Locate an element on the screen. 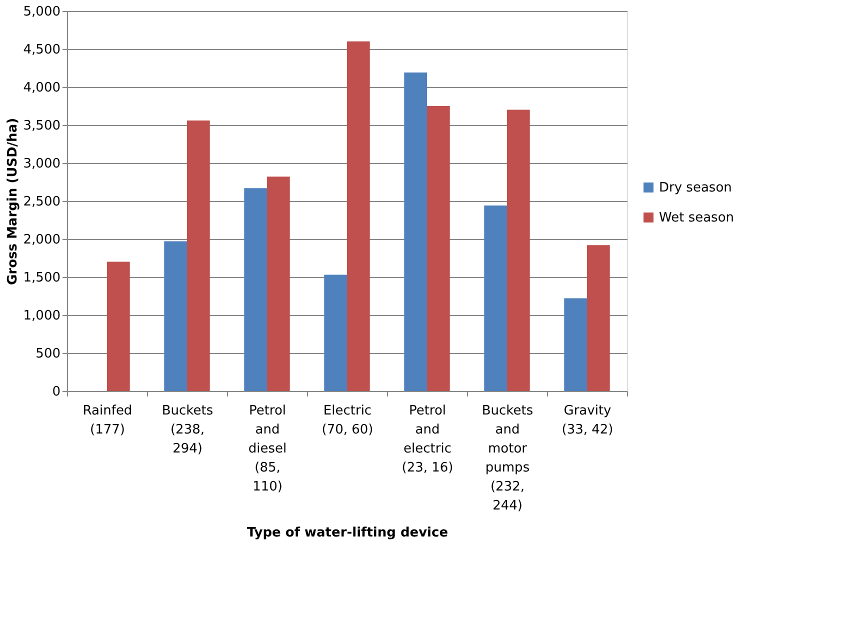 This screenshot has width=856, height=619. x-tick-label: Petrol and electric (23, 16) is located at coordinates (428, 440).